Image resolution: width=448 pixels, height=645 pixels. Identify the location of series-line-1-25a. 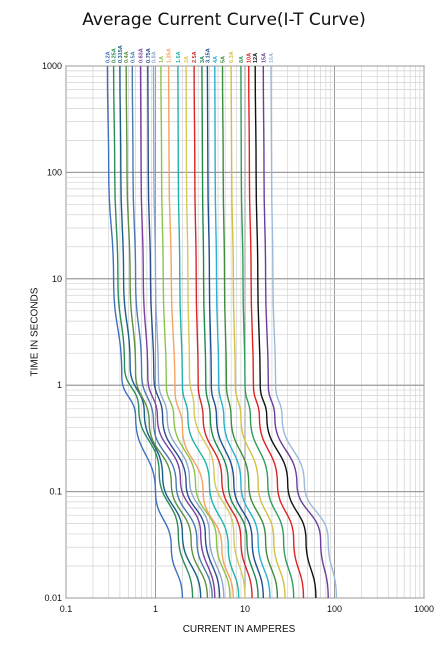
(200, 332).